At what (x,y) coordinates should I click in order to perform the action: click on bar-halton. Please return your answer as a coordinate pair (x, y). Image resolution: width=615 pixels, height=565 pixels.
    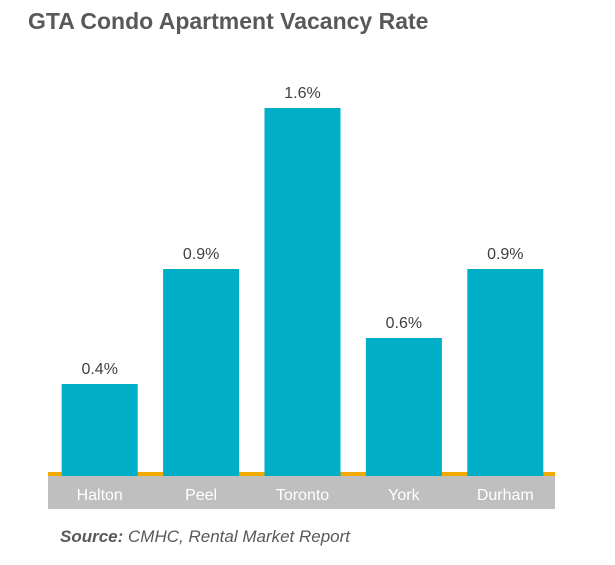
    Looking at the image, I should click on (99, 430).